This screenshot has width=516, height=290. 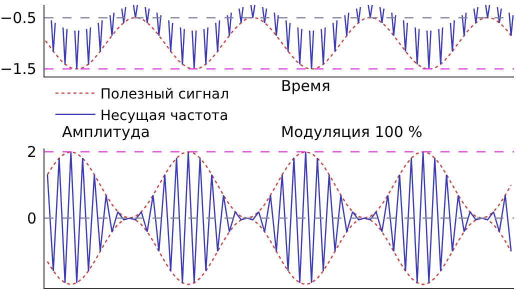 What do you see at coordinates (351, 132) in the screenshot?
I see `chart-title: Модуляция 100 %` at bounding box center [351, 132].